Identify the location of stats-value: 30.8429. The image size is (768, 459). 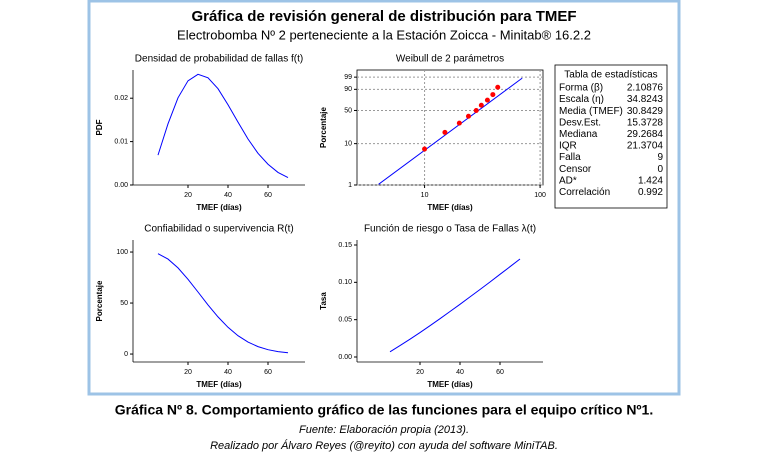
(645, 111).